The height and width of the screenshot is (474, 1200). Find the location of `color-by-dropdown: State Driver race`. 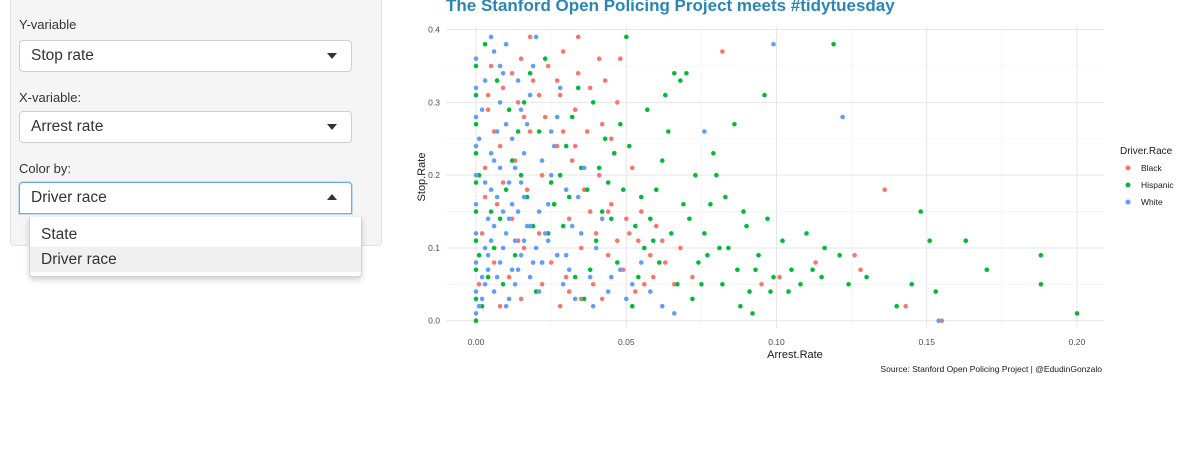

color-by-dropdown: State Driver race is located at coordinates (195, 247).